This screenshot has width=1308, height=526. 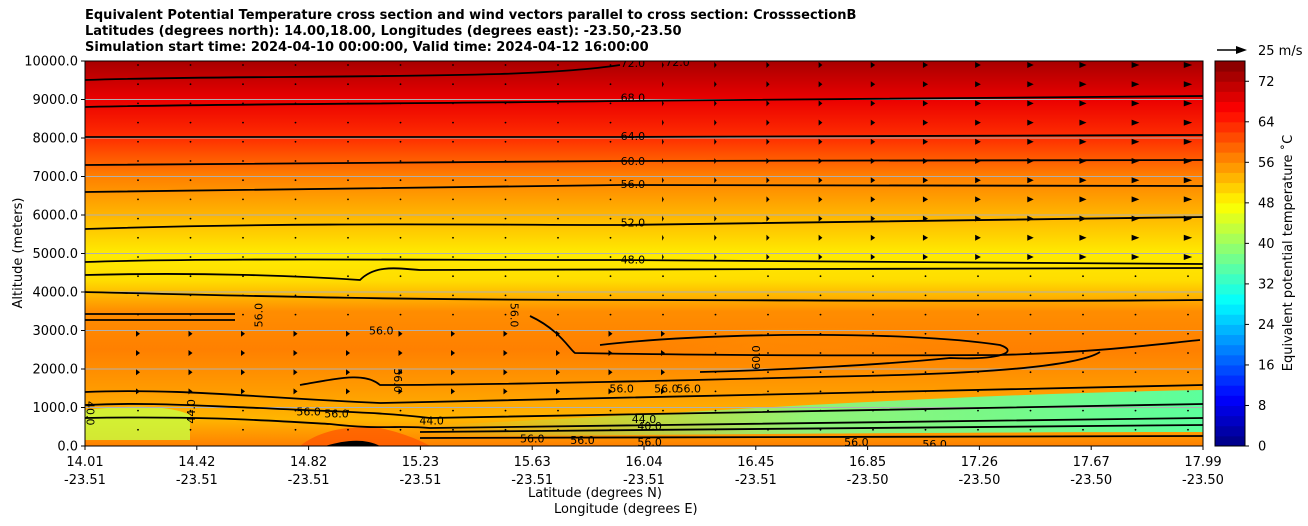 I want to click on contour-label: 68.0, so click(x=633, y=98).